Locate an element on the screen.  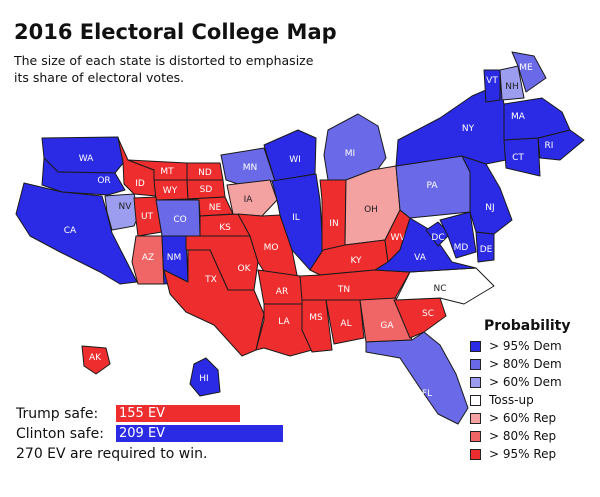
legend-item: > 60% Dem is located at coordinates (532, 382).